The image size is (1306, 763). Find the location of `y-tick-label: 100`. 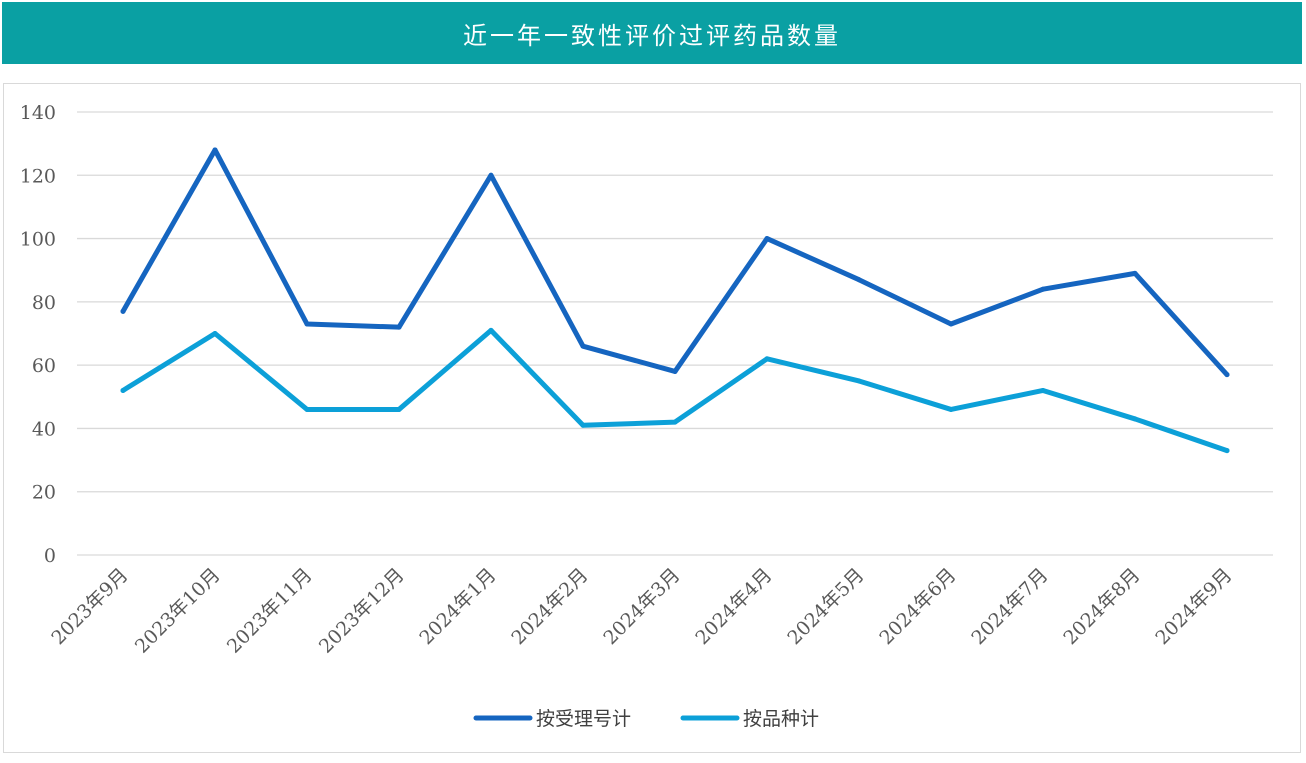

y-tick-label: 100 is located at coordinates (38, 240).